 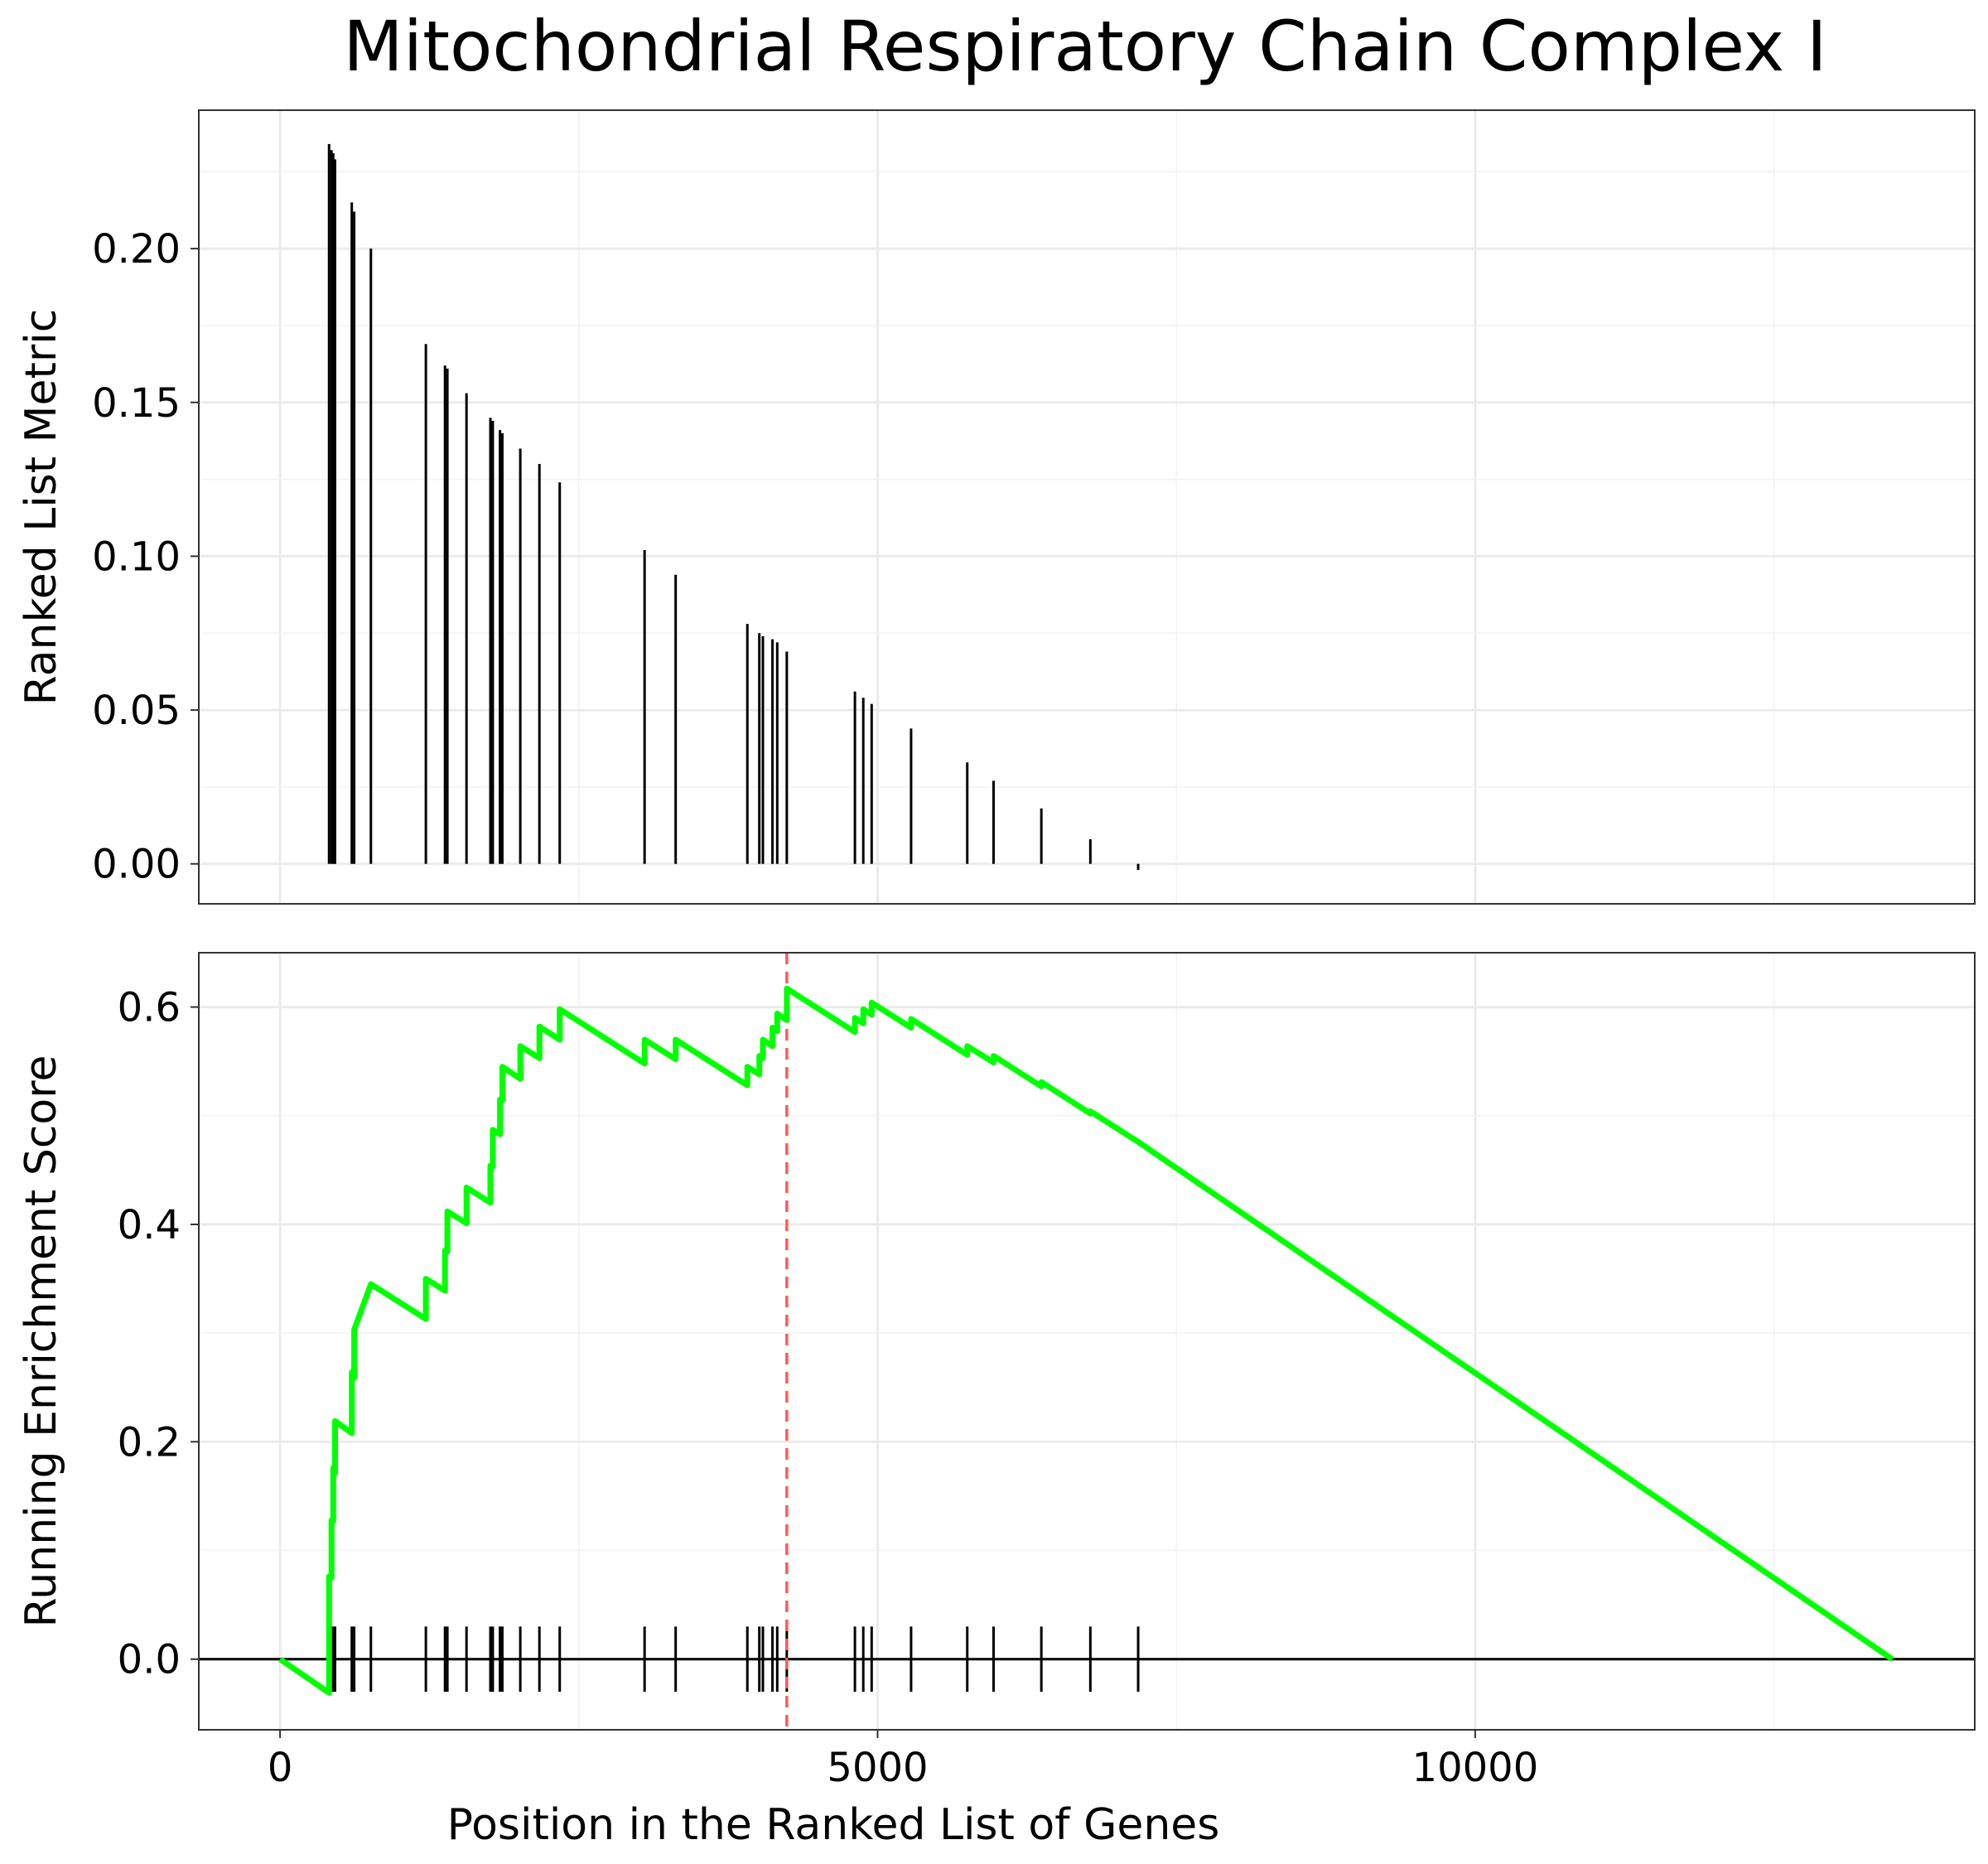 I want to click on x-tick-label: 0, so click(x=280, y=1768).